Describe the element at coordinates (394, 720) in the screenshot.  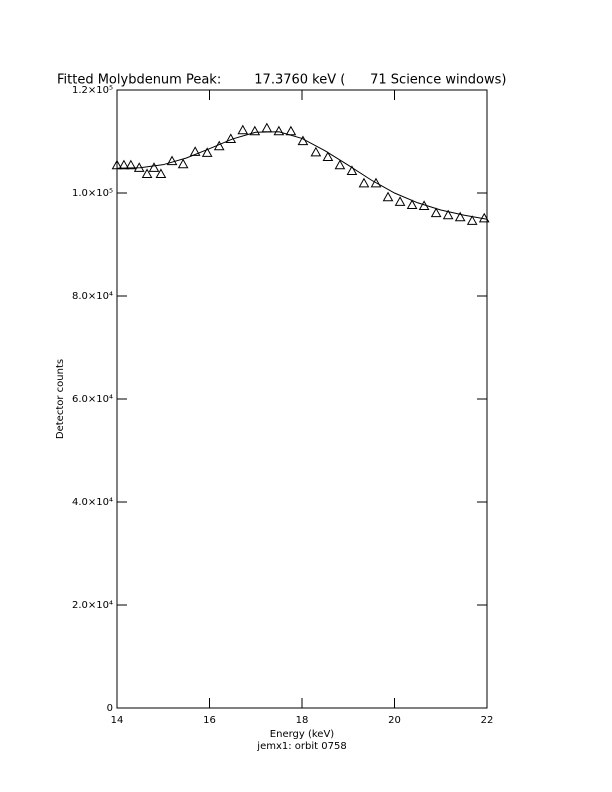
I see `x-tick-label: 20` at that location.